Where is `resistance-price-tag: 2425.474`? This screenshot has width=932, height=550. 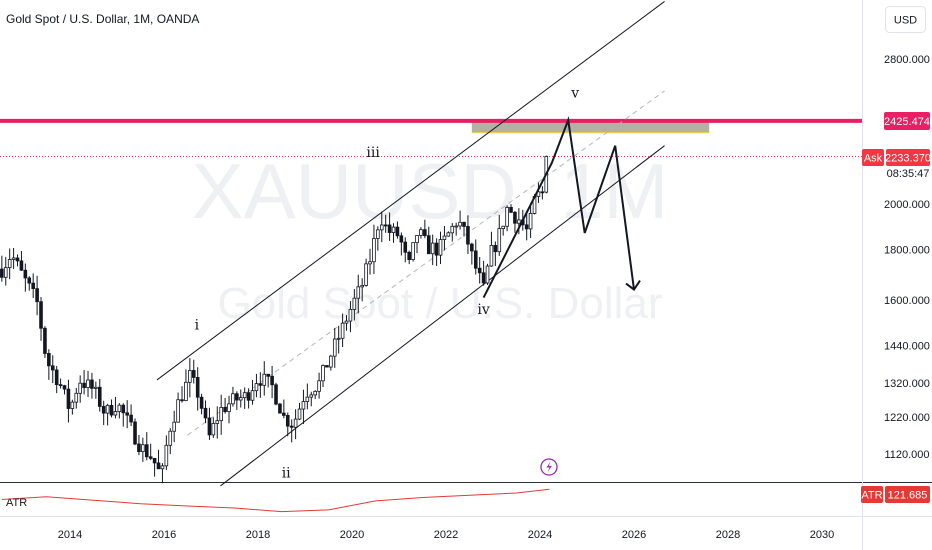 resistance-price-tag: 2425.474 is located at coordinates (907, 121).